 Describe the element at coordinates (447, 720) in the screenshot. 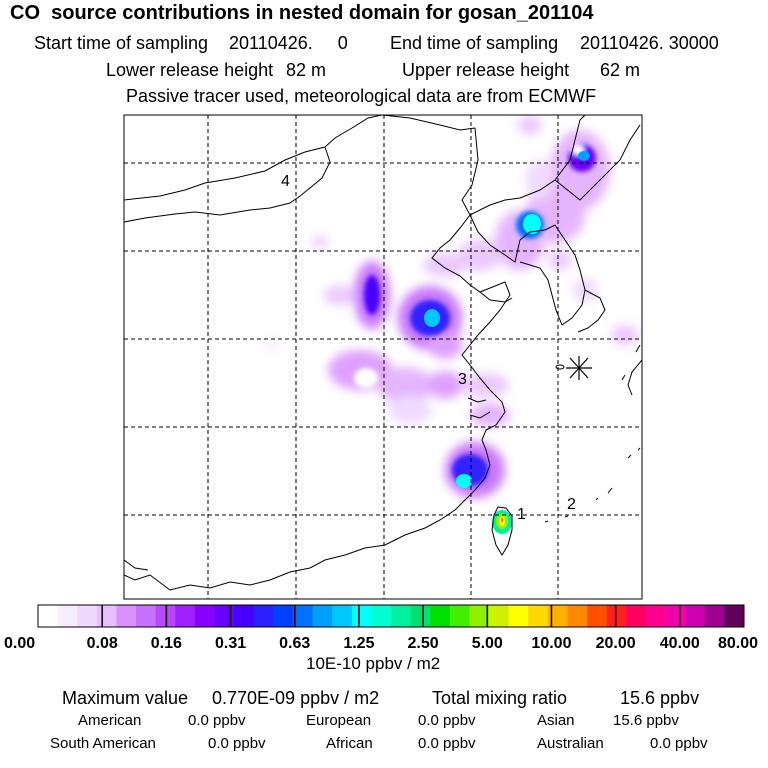

I see `european-value: 0.0 ppbv` at that location.